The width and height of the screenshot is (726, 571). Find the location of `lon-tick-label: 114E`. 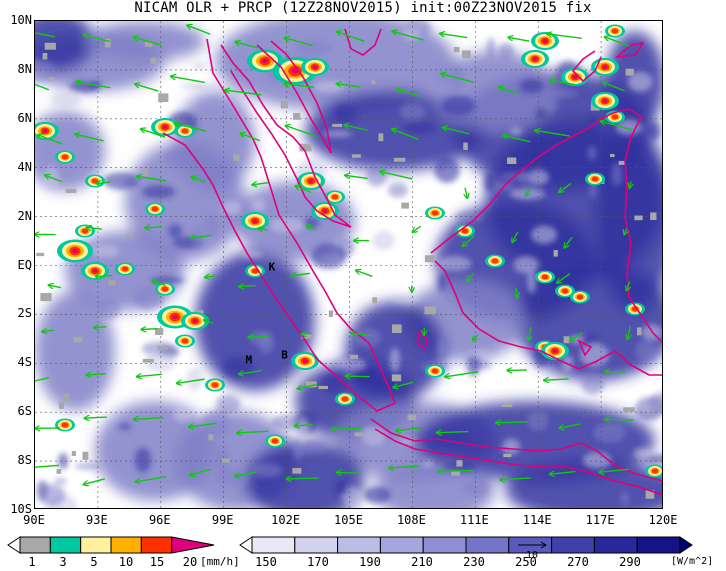

lon-tick-label: 114E is located at coordinates (537, 520).